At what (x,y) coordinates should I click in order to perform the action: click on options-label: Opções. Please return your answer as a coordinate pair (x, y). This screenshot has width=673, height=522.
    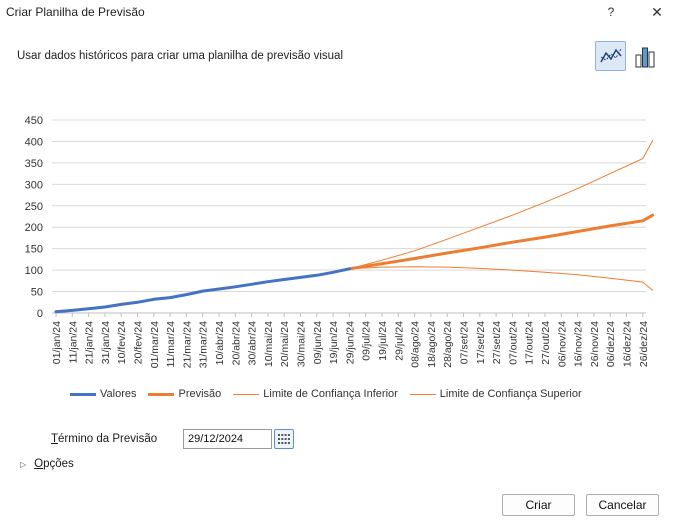
    Looking at the image, I should click on (54, 464).